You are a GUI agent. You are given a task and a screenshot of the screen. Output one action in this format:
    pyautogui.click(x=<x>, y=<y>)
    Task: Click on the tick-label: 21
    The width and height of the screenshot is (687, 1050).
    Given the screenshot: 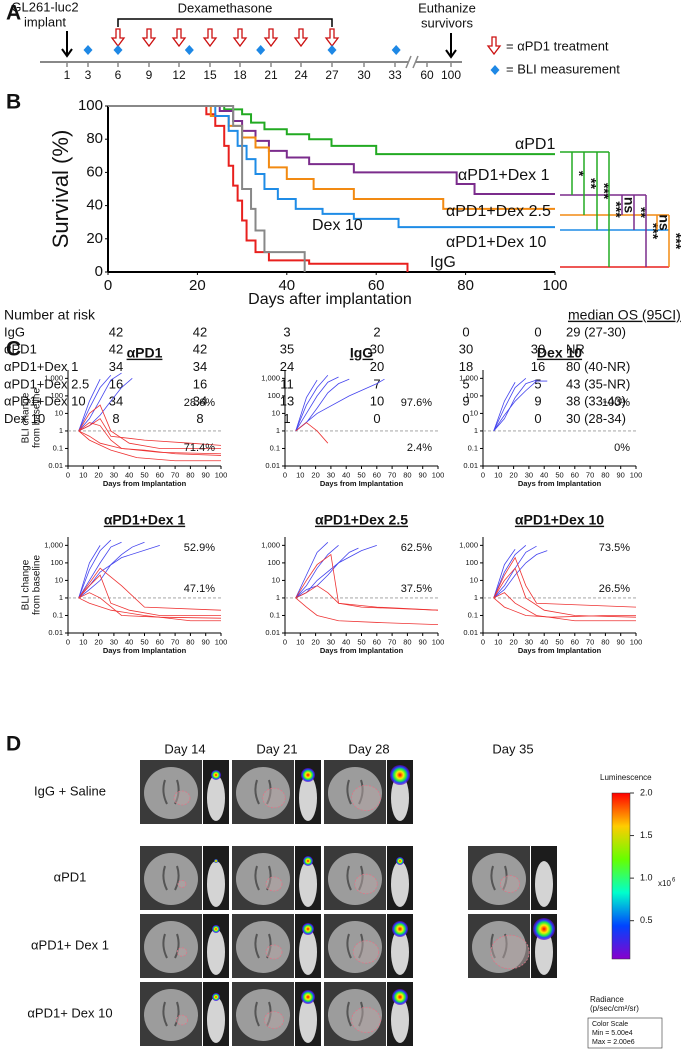 What is the action you would take?
    pyautogui.click(x=271, y=75)
    